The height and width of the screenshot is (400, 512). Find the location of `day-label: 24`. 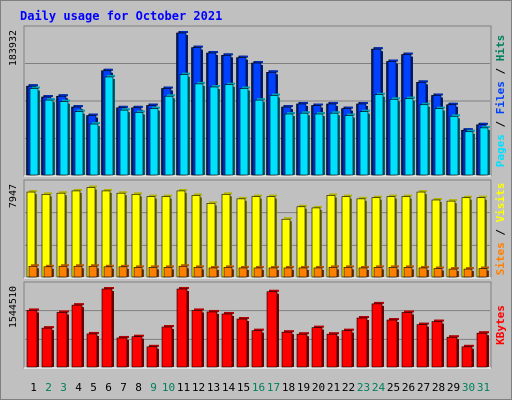

day-label: 24 is located at coordinates (379, 387).